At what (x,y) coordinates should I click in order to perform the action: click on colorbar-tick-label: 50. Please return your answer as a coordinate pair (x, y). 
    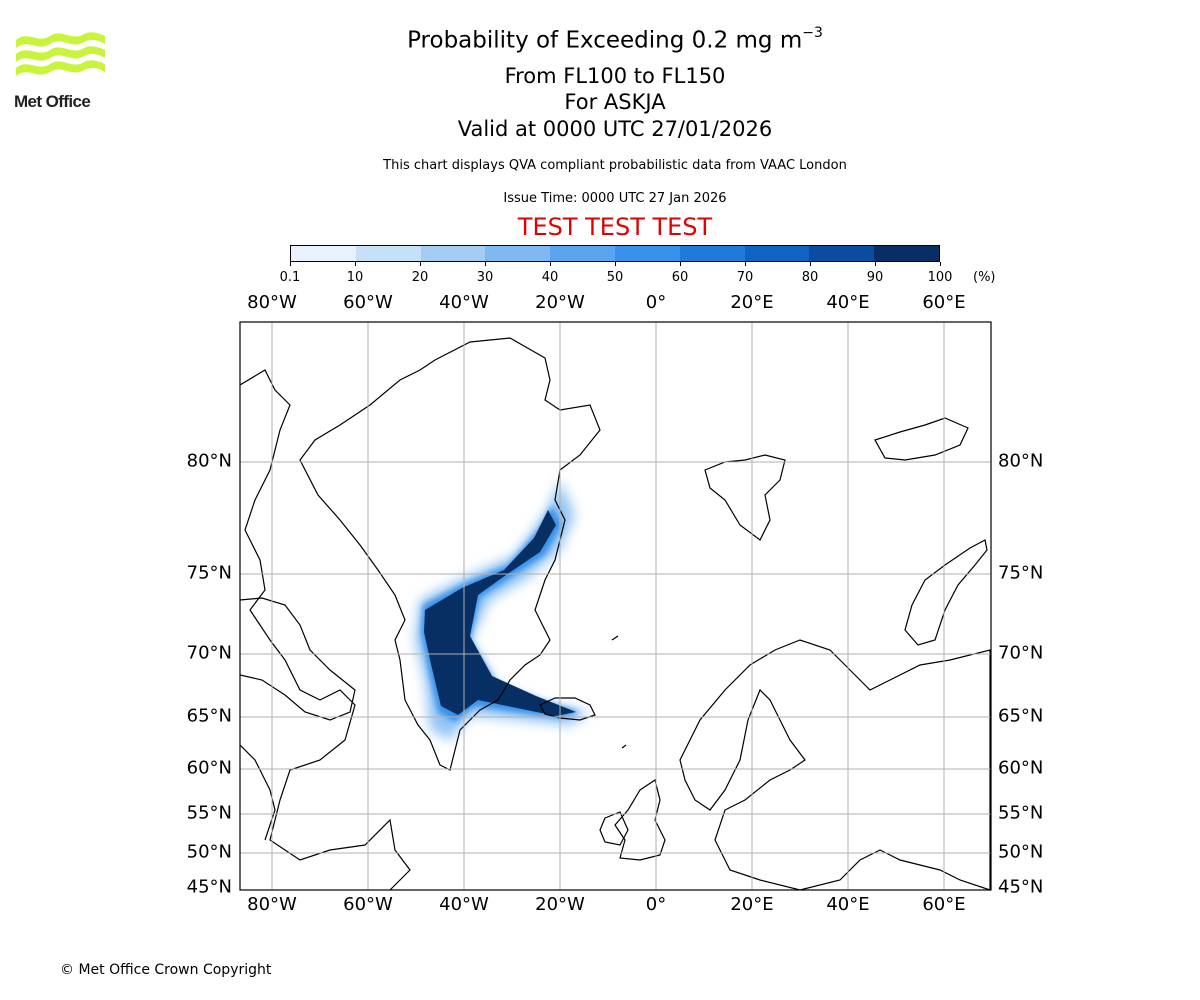
    Looking at the image, I should click on (615, 277).